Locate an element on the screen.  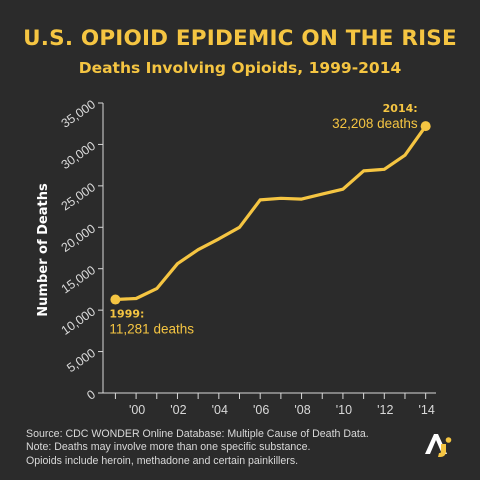
y-tick-label: 10,000 is located at coordinates (78, 320).